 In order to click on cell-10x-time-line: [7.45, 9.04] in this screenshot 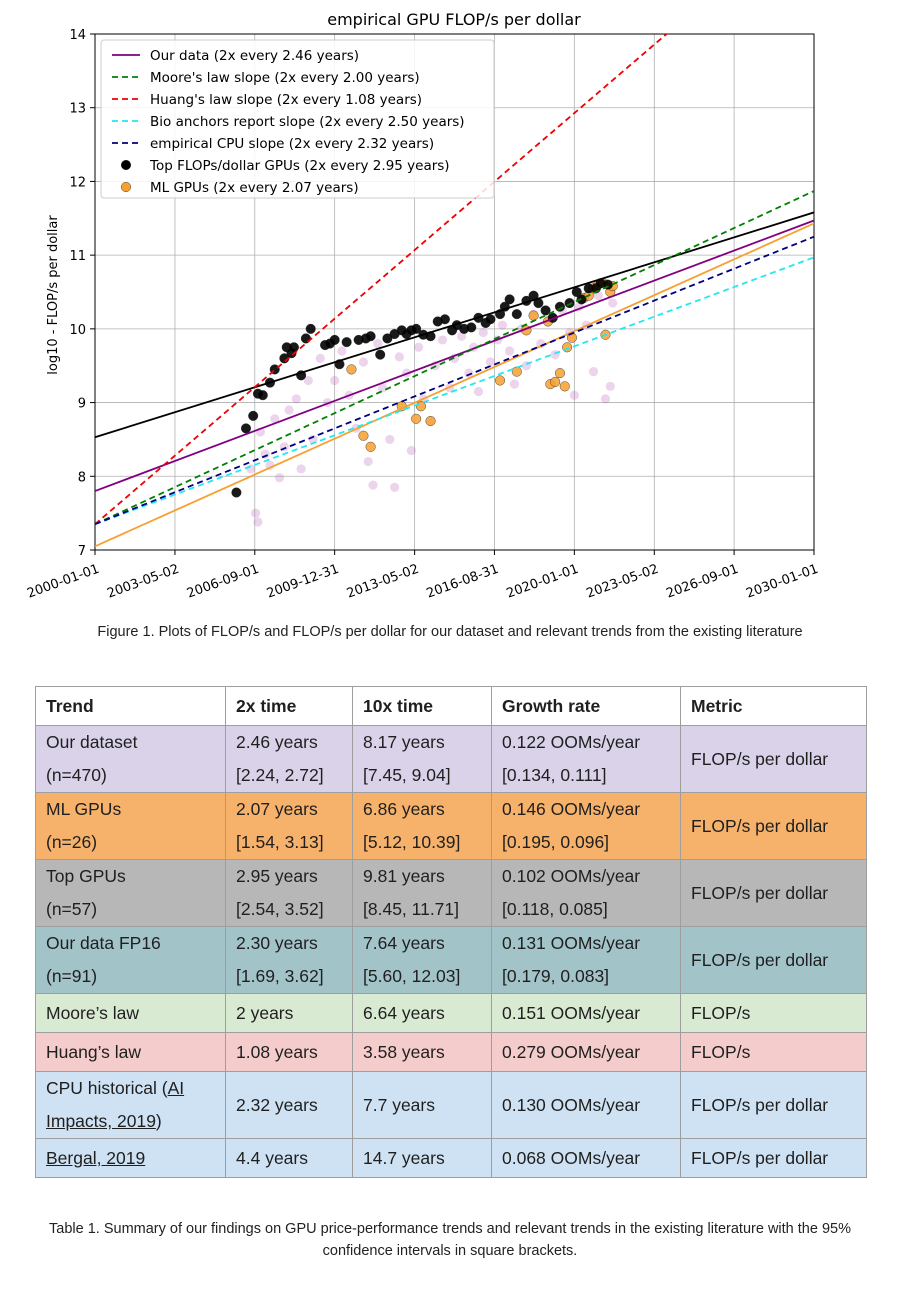, I will do `click(407, 775)`.